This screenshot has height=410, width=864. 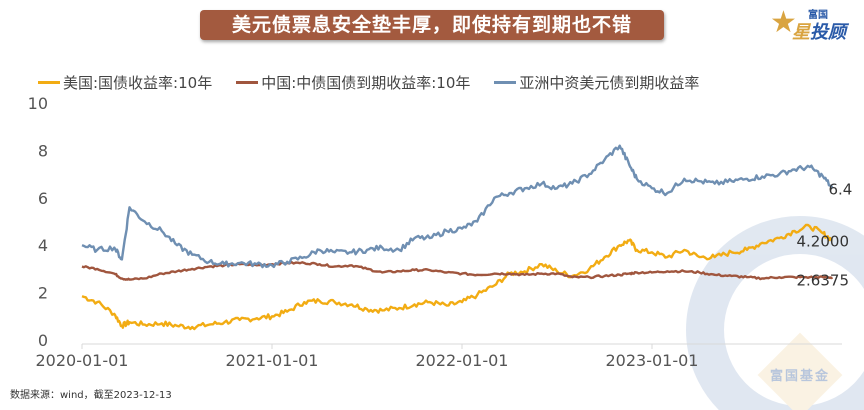 I want to click on legend-swatch-cn10y, so click(x=247, y=82).